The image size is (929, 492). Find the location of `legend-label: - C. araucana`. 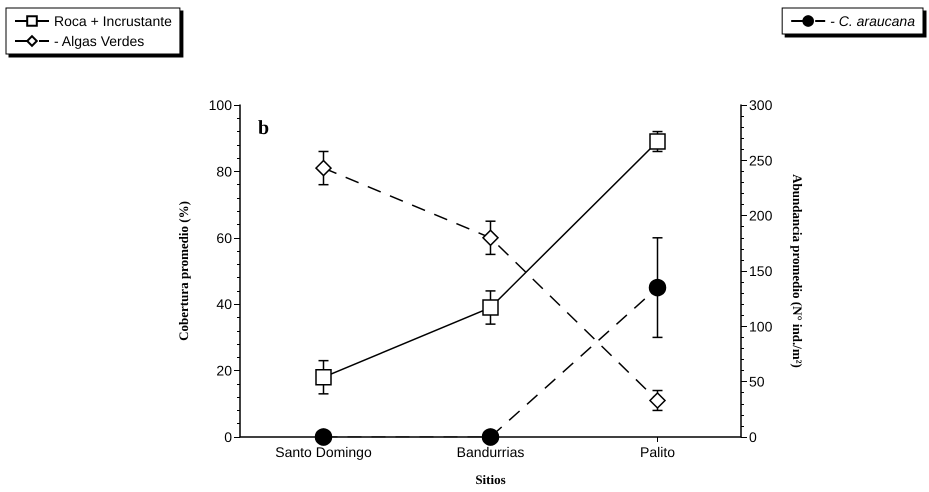

legend-label: - C. araucana is located at coordinates (873, 21).